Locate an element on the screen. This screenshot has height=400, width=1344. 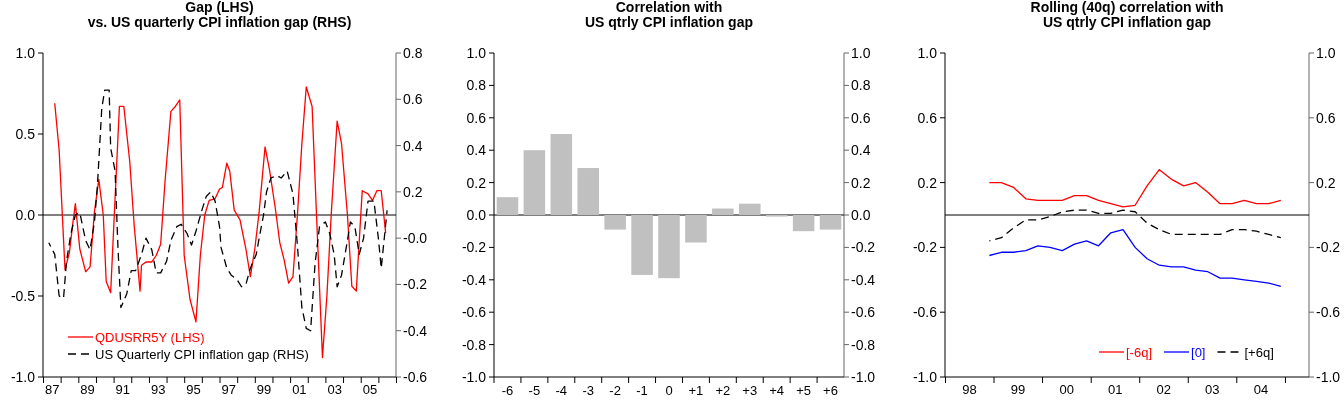
x-tick-label: 02 is located at coordinates (1164, 390).